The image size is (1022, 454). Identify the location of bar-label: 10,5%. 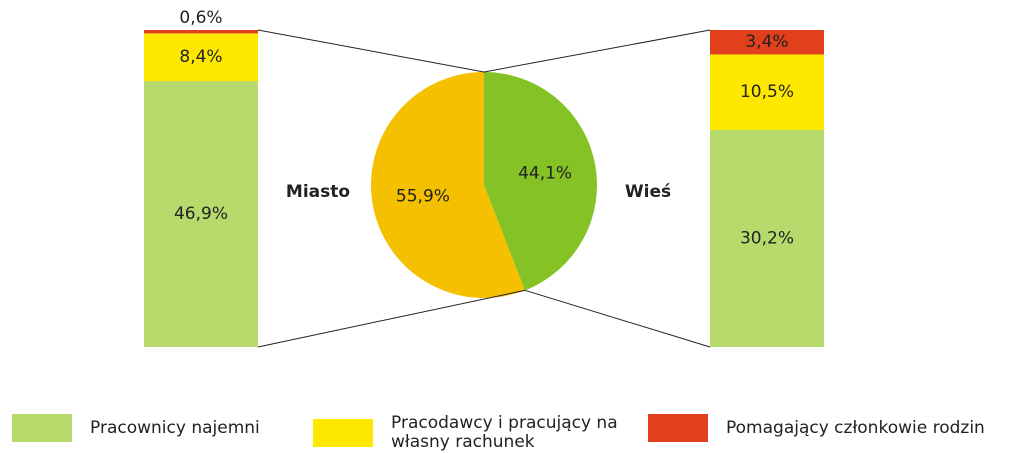
(767, 92).